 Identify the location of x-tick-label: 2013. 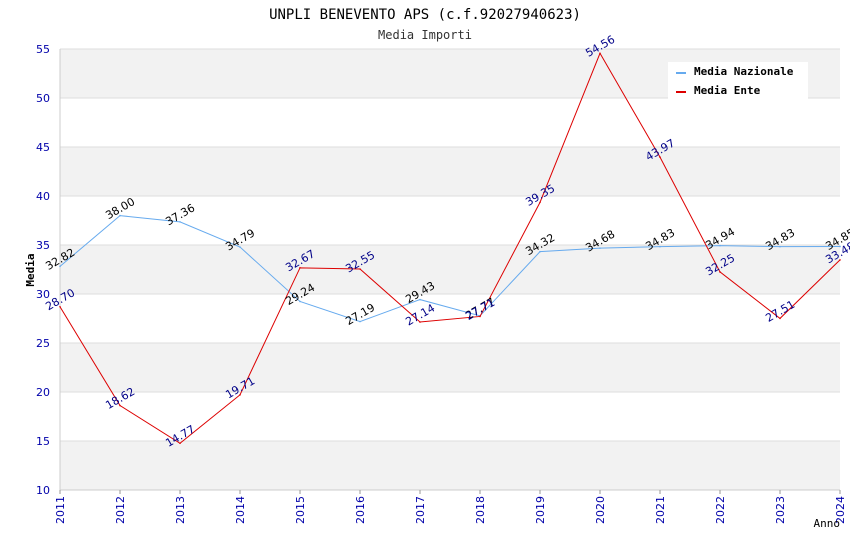
(180, 510).